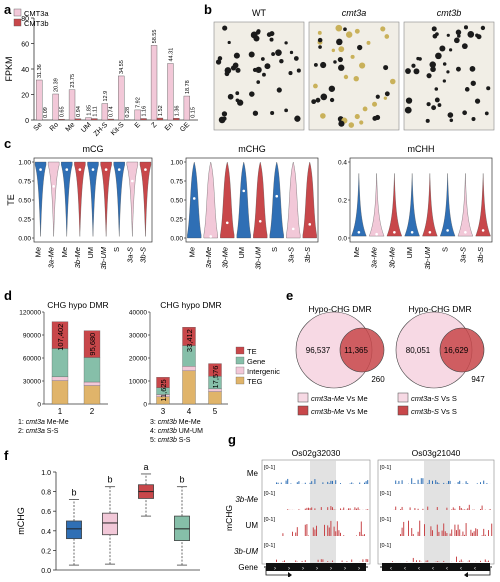 The width and height of the screenshot is (500, 582). I want to click on y-tick-label: 90000, so click(32, 336).